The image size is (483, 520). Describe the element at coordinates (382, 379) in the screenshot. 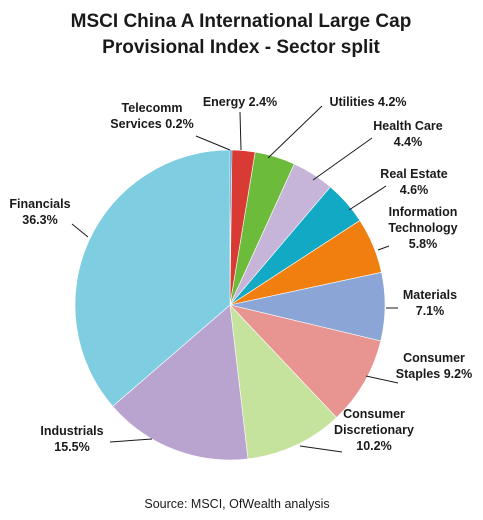

I see `leader-line-consumer-staples` at that location.